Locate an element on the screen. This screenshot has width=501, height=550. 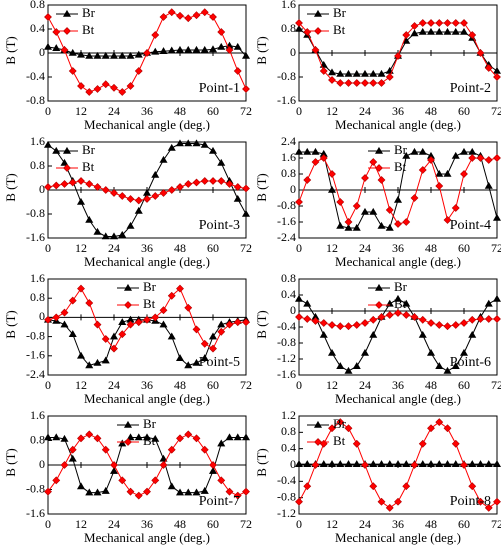
y-tick-label: 1.6 is located at coordinates (37, 278).